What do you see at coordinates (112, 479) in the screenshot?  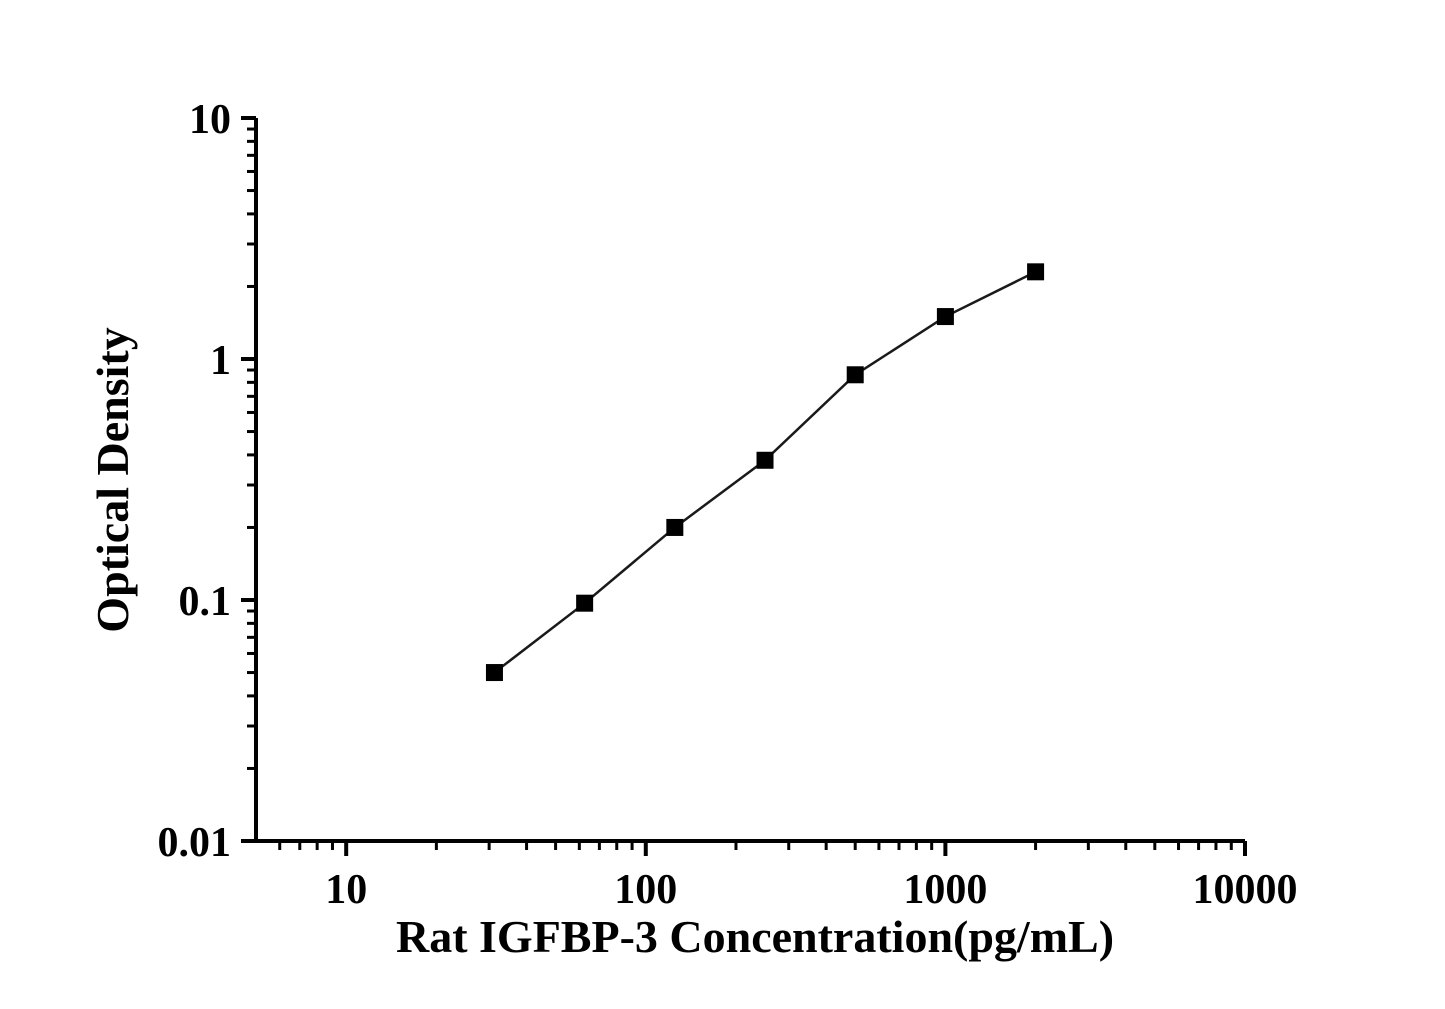 I see `y-axis-title: Optical Density` at bounding box center [112, 479].